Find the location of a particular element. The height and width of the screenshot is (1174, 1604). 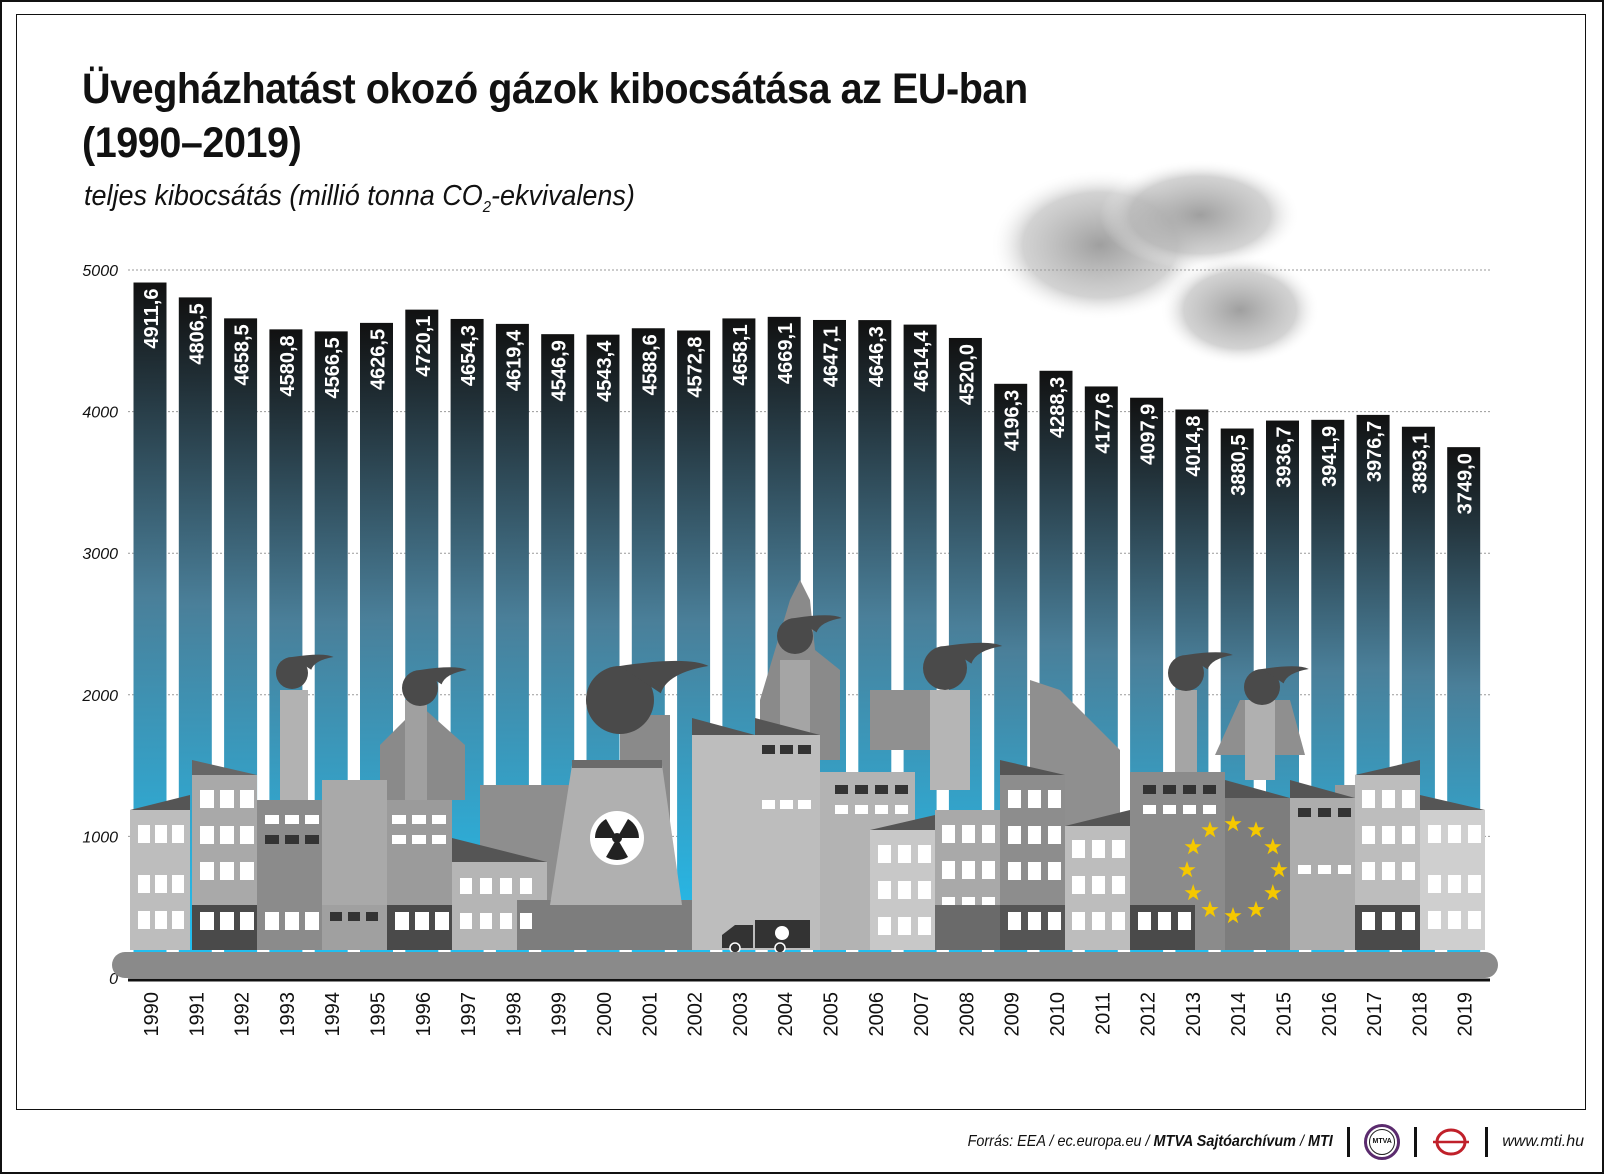

bar-value-label: 4543,4 is located at coordinates (605, 371).